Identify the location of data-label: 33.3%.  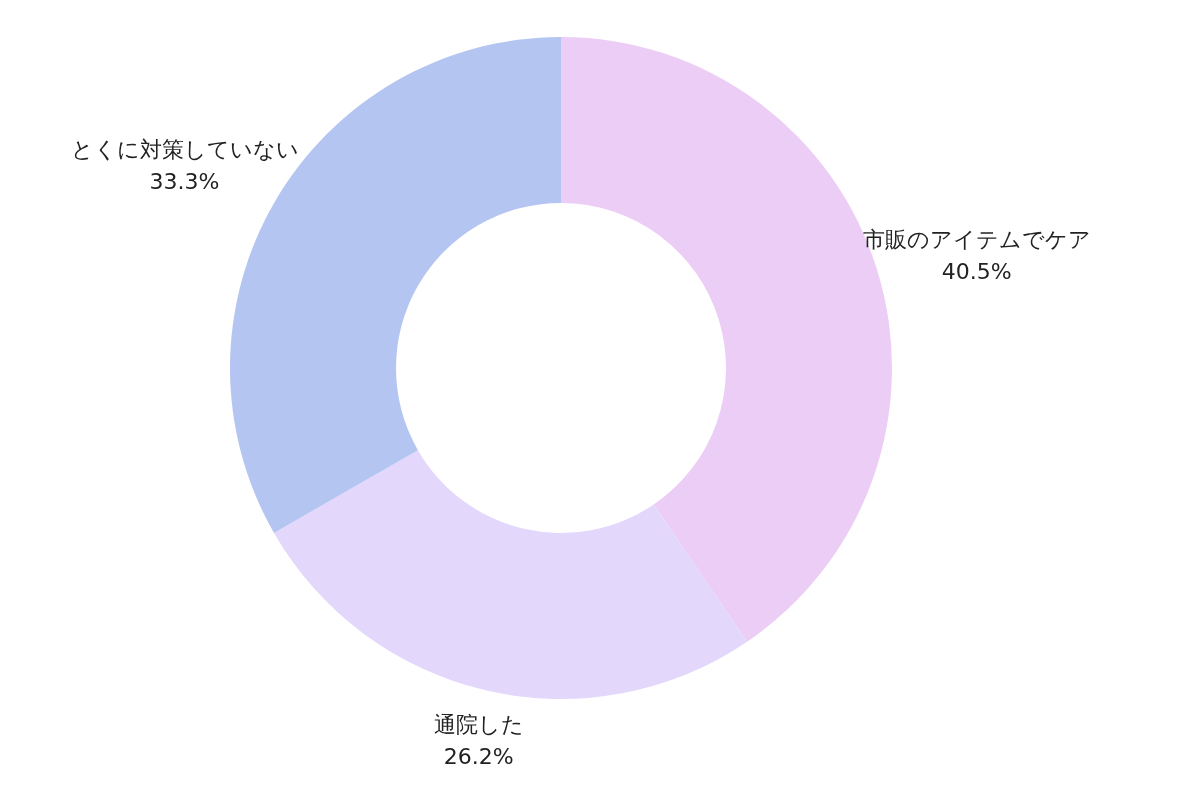
(184, 182).